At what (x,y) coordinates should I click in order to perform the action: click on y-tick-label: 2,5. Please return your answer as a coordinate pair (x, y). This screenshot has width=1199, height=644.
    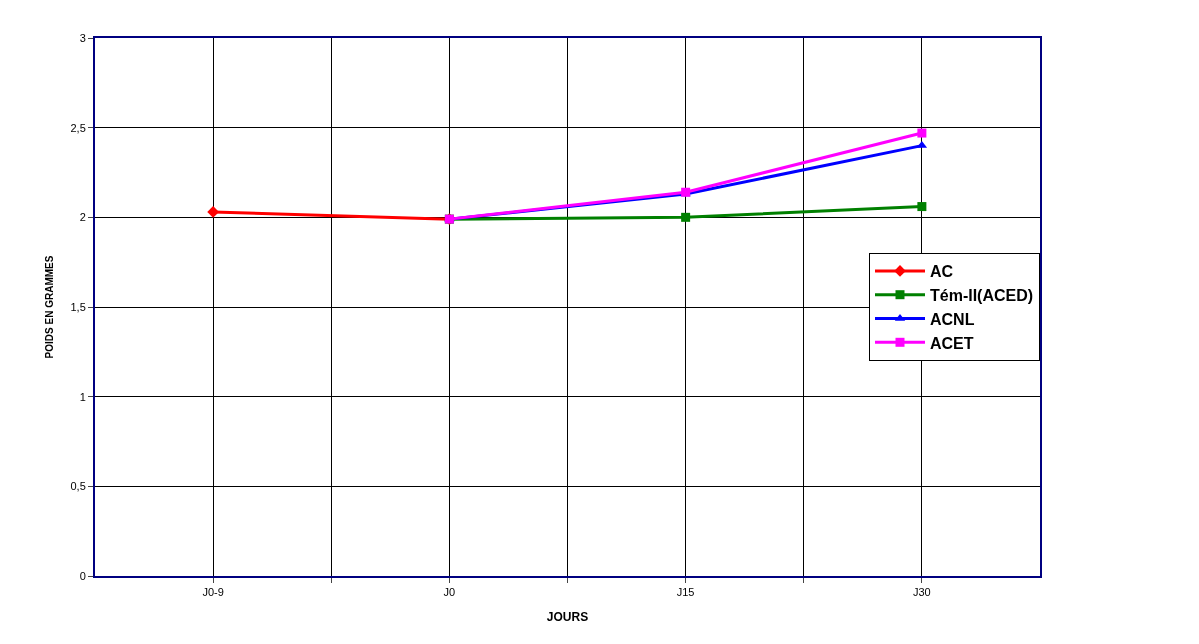
    Looking at the image, I should click on (78, 127).